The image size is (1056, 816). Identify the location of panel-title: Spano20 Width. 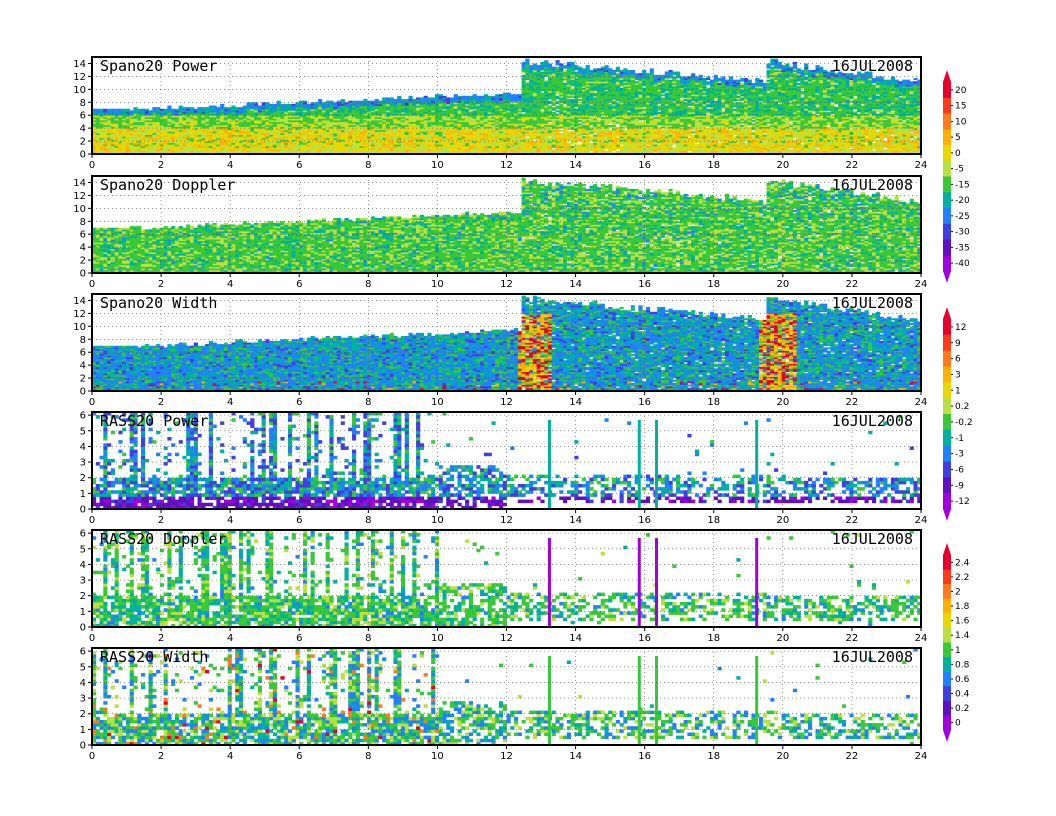
(158, 303).